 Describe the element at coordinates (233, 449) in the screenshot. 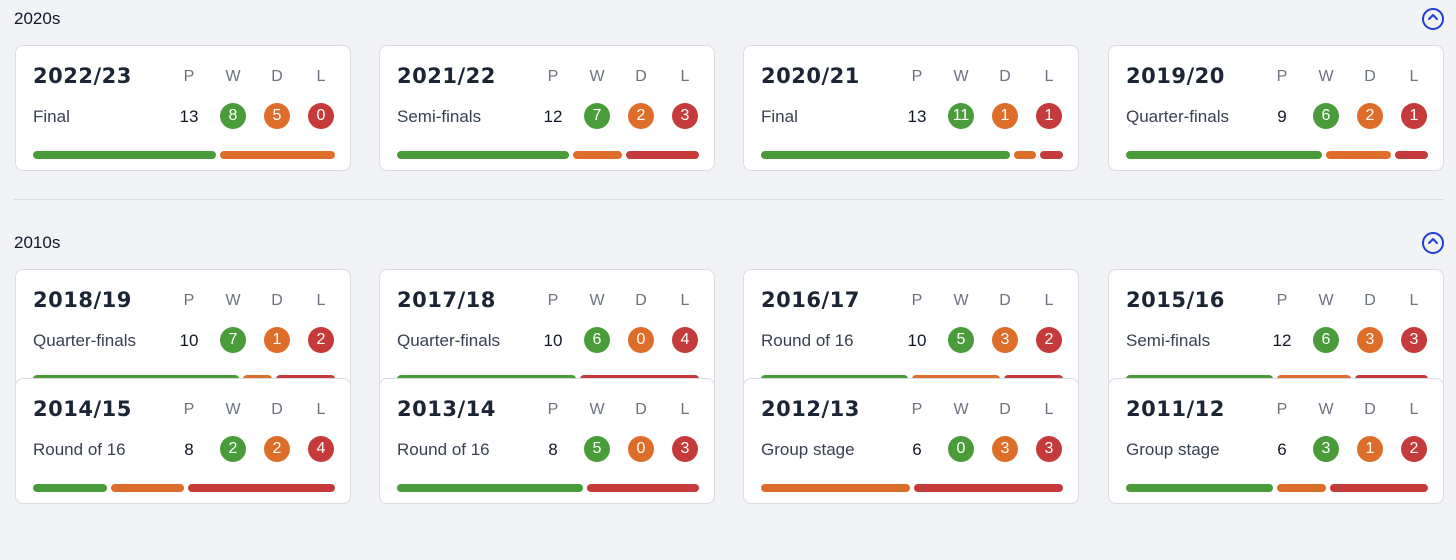

I see `wins-badge: 2` at that location.